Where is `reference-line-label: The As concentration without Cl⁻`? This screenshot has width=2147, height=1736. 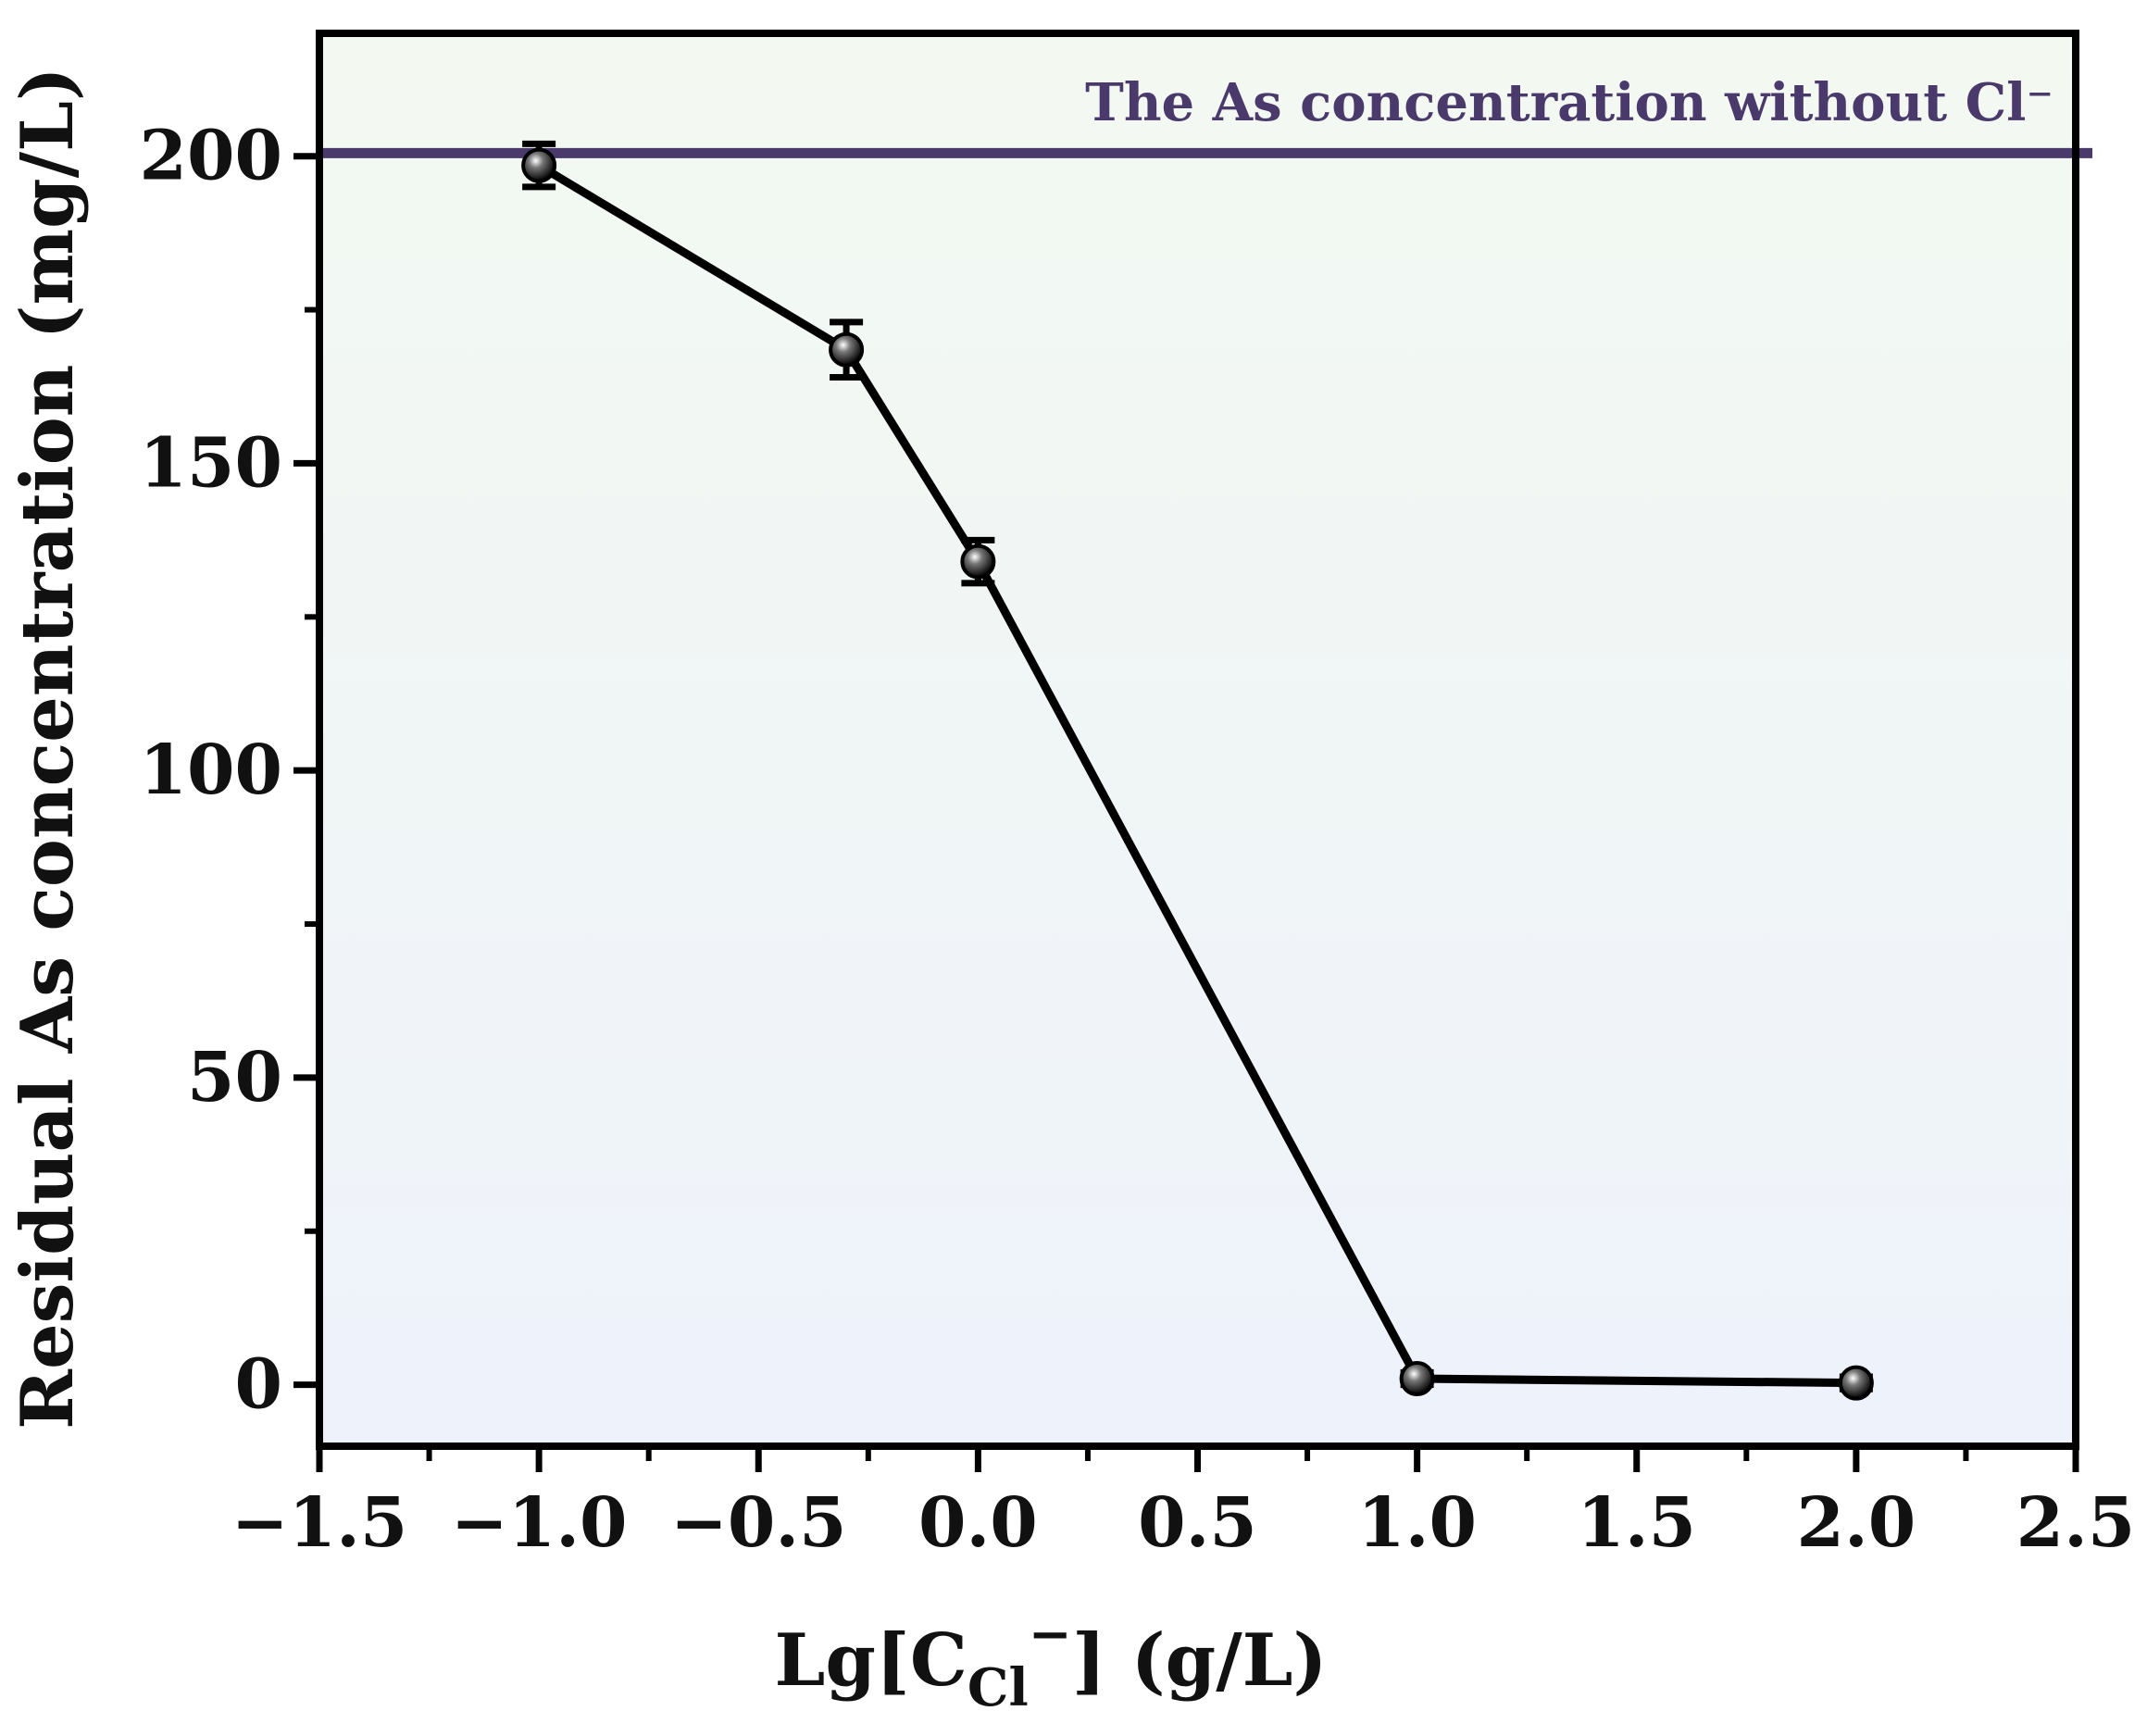
reference-line-label: The As concentration without Cl⁻ is located at coordinates (1569, 102).